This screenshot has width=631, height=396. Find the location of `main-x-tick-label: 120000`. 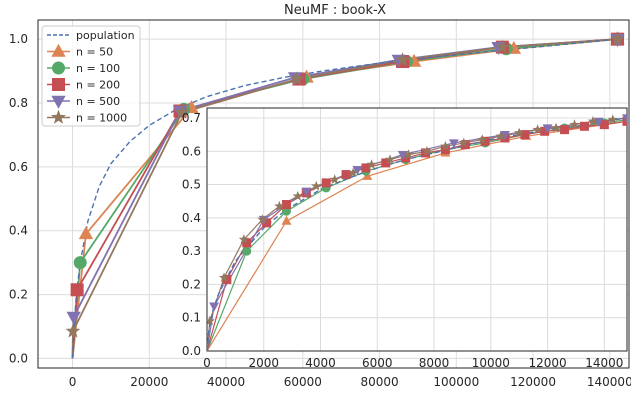

main-x-tick-label: 120000 is located at coordinates (533, 382).